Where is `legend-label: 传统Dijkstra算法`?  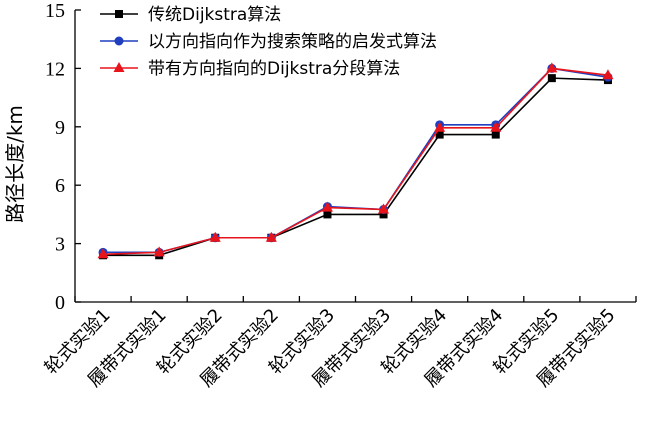
legend-label: 传统Dijkstra算法 is located at coordinates (214, 15).